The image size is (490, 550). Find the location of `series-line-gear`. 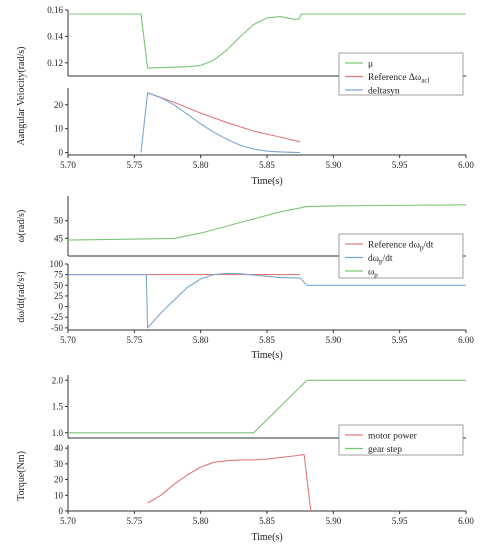

series-line-gear is located at coordinates (267, 406).